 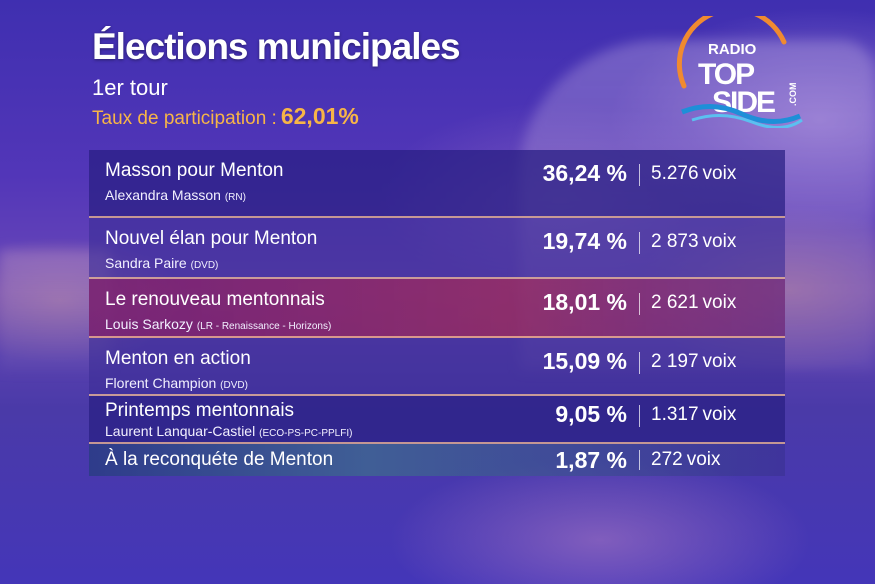 I want to click on list-name: Nouvel élan pour Menton, so click(x=211, y=238).